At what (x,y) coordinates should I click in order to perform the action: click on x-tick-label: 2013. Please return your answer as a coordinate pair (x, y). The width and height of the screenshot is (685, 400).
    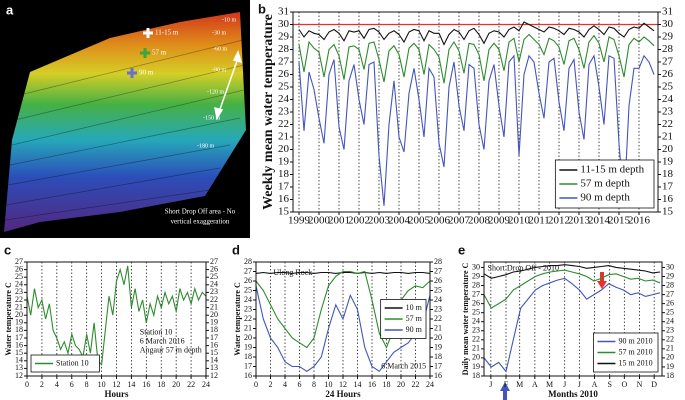
    Looking at the image, I should click on (579, 221).